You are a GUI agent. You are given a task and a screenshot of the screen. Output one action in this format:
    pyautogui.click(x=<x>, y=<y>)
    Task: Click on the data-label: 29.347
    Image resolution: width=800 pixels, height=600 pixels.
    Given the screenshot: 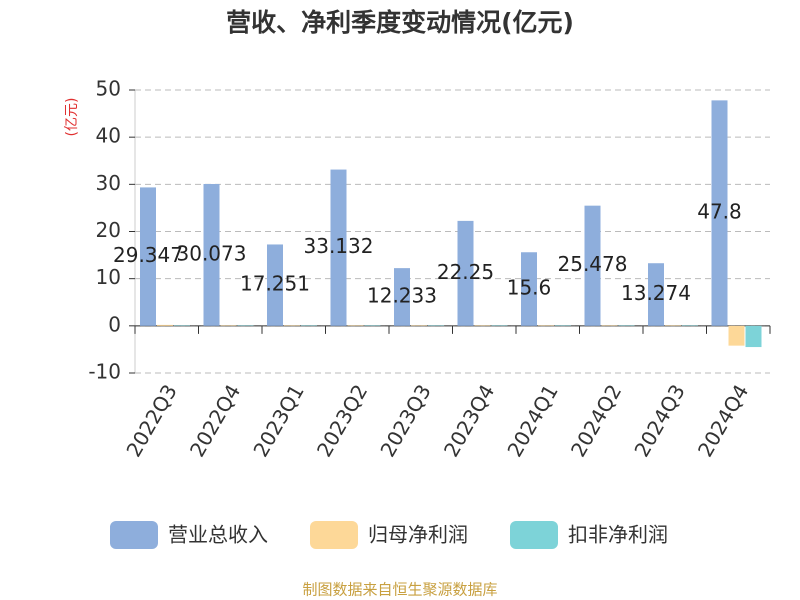 What is the action you would take?
    pyautogui.click(x=148, y=255)
    